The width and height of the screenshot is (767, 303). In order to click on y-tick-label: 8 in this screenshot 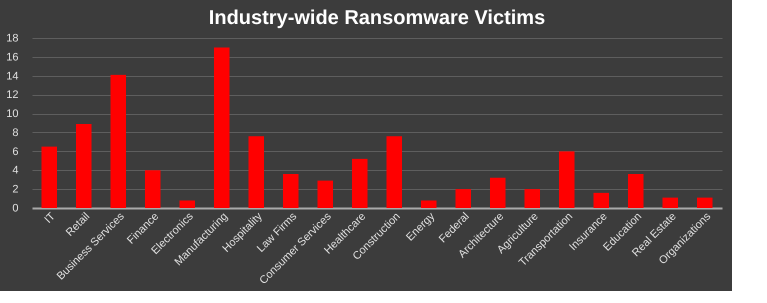, I will do `click(15, 132)`.